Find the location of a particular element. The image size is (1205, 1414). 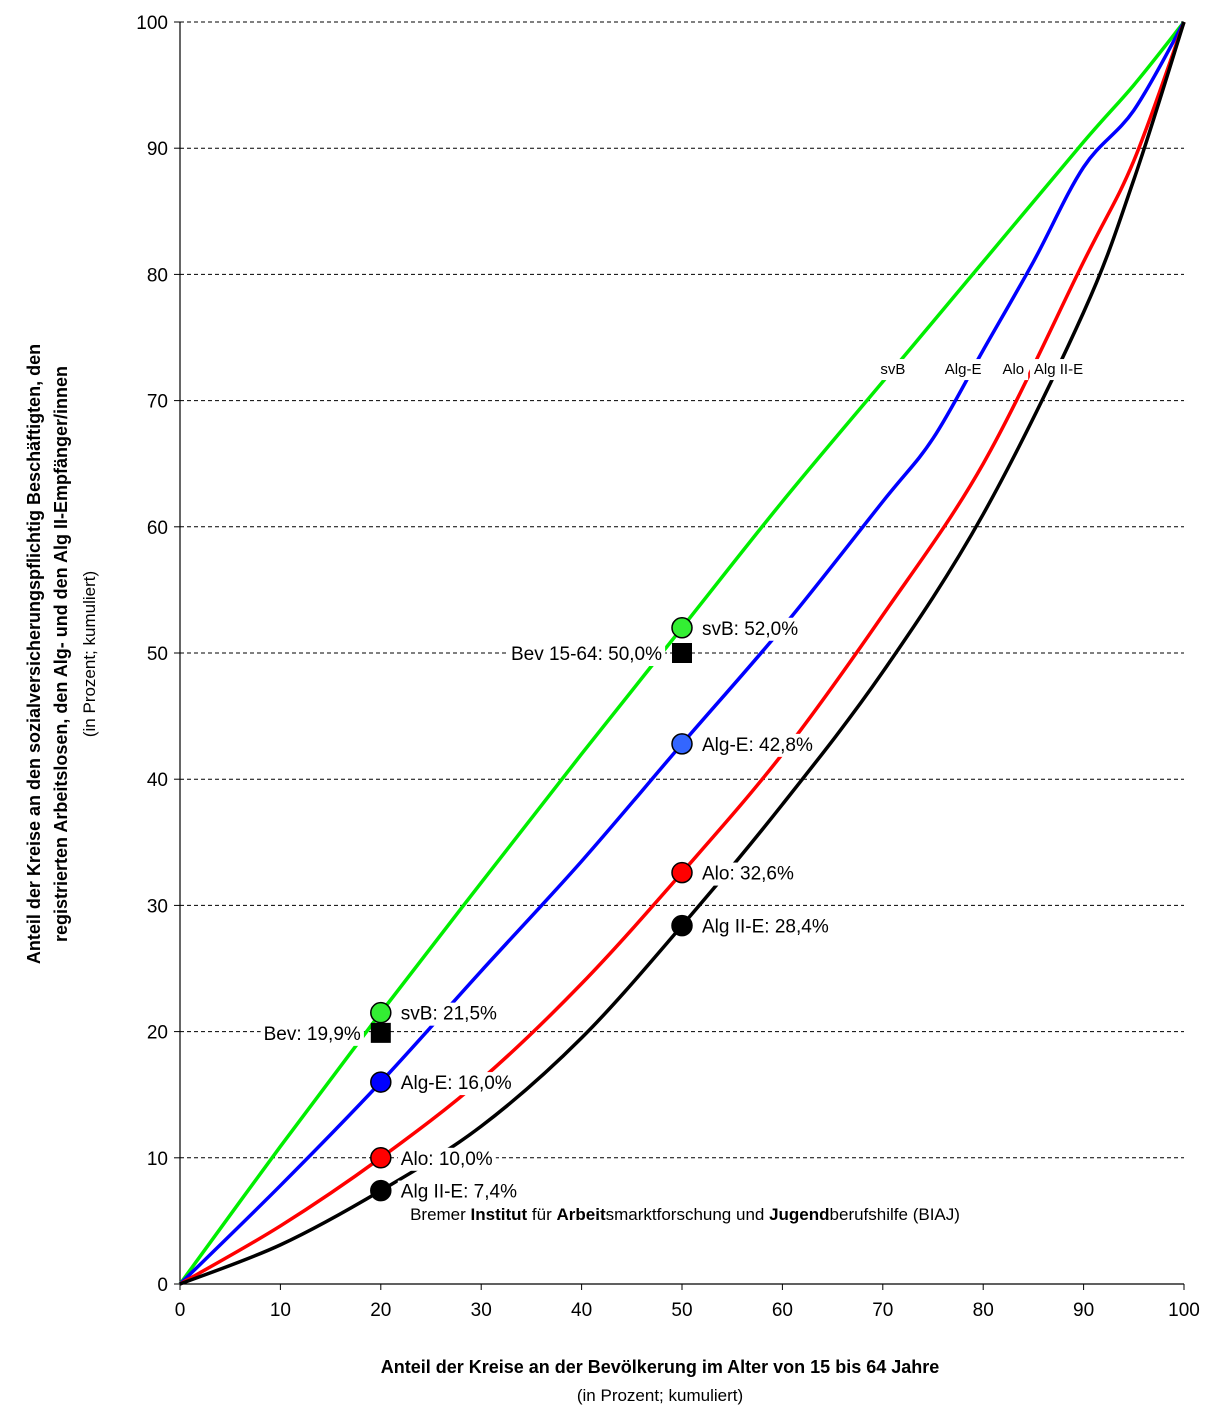

marker-label-group: svB: 52,0% is located at coordinates (750, 629).